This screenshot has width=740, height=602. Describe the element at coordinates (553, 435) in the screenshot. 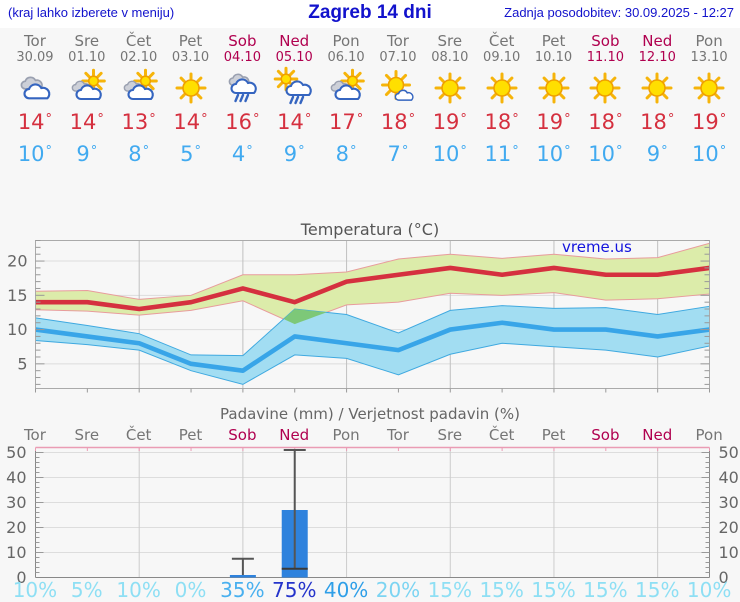

I see `precip-day-label: Pet` at that location.